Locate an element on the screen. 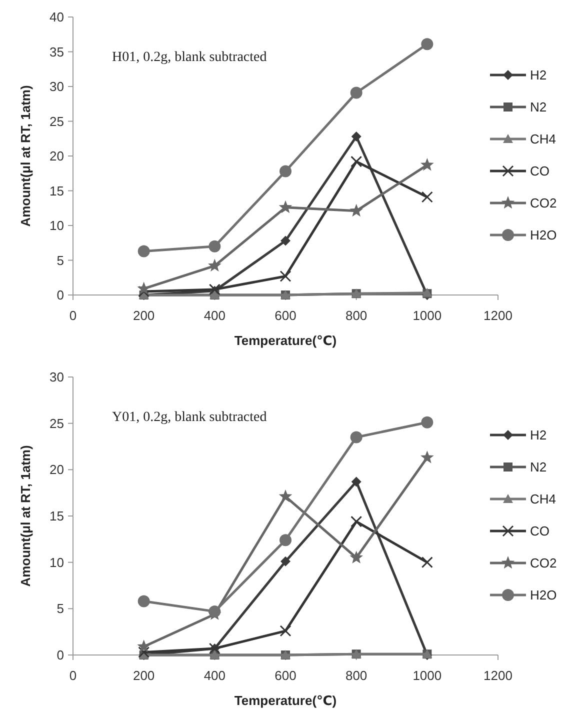 The image size is (571, 713). text: Y01, 0.2g, blank subtracted is located at coordinates (189, 417).